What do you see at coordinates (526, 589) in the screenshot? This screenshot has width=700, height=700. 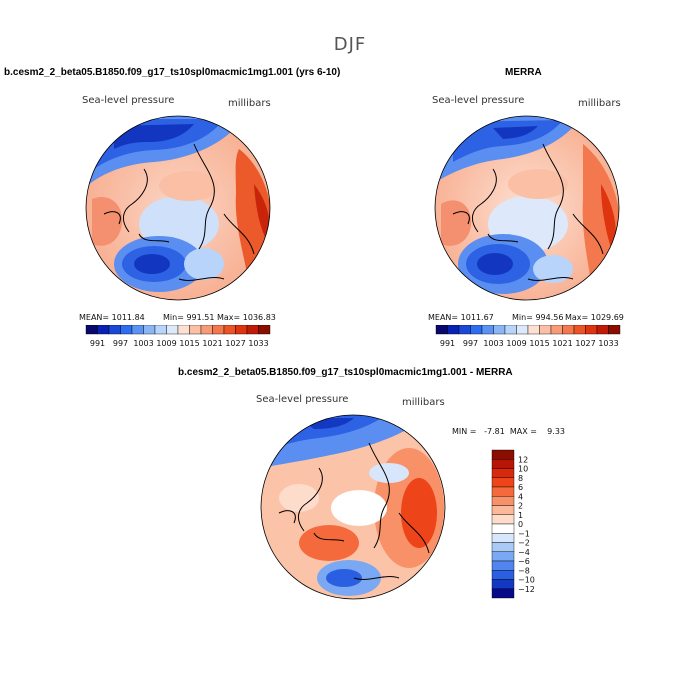 I see `colorbar-tick-label: −12` at bounding box center [526, 589].